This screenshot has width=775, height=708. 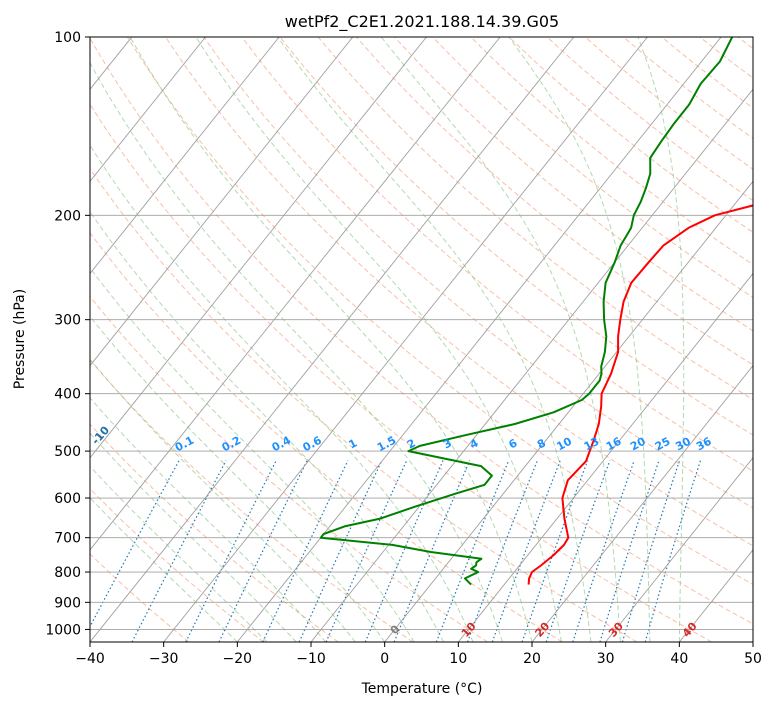 What do you see at coordinates (90, 659) in the screenshot?
I see `x-tick-label: −40` at bounding box center [90, 659].